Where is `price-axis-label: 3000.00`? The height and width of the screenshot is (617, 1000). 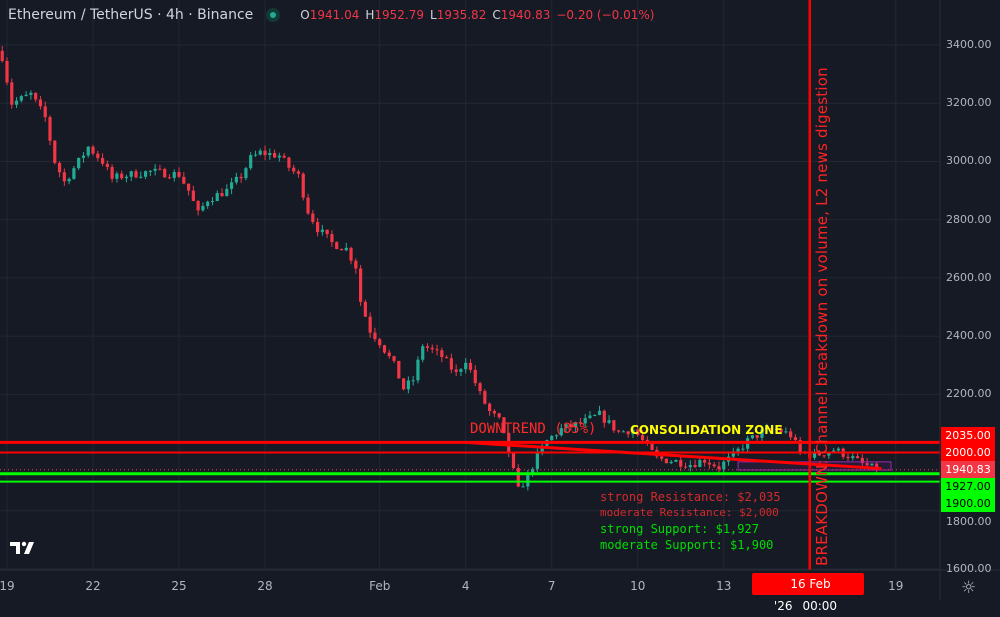 price-axis-label: 3000.00 is located at coordinates (969, 161).